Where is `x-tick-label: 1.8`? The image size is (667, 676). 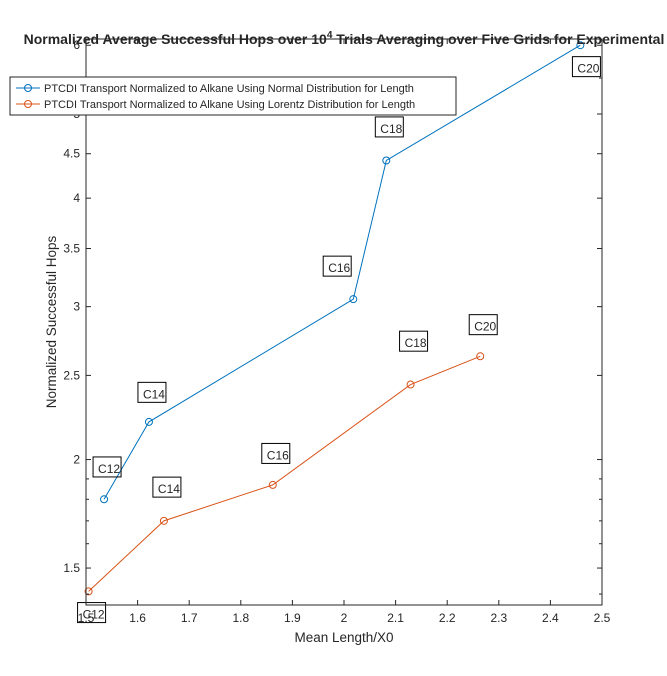 x-tick-label: 1.8 is located at coordinates (240, 618).